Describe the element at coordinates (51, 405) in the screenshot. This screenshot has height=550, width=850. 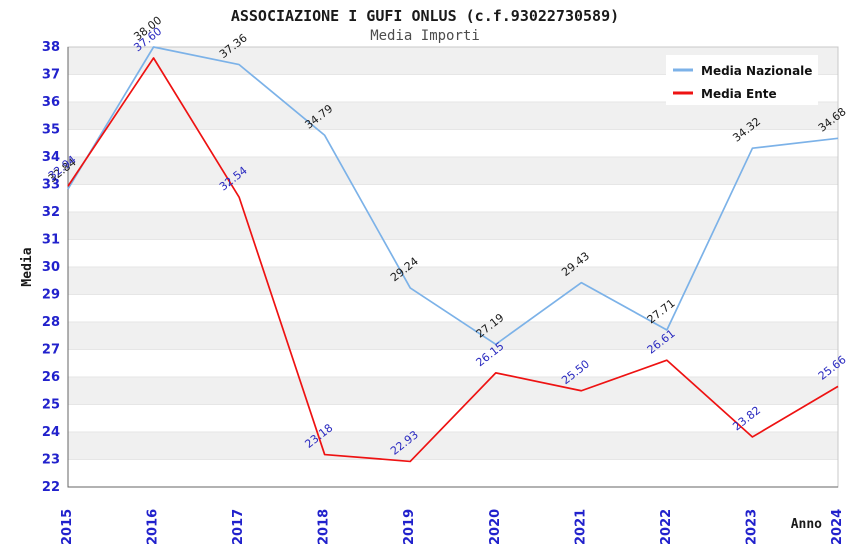
I see `y-tick-label: 25` at that location.